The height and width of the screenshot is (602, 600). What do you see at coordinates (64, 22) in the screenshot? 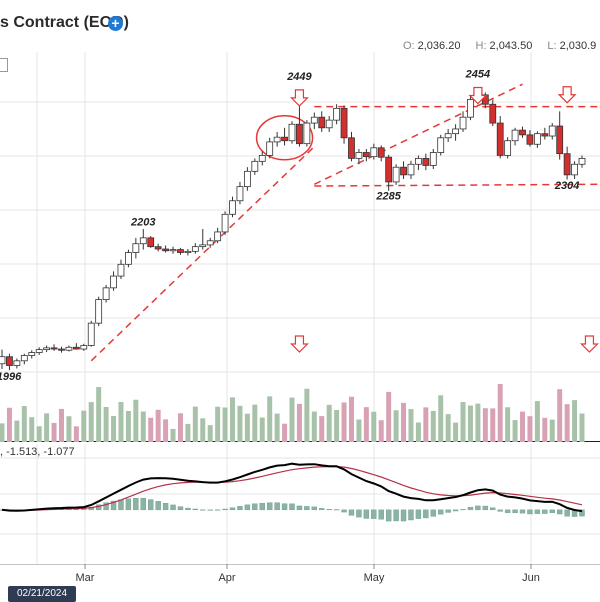
I see `chart-title: s Contract (EOD)` at bounding box center [64, 22].